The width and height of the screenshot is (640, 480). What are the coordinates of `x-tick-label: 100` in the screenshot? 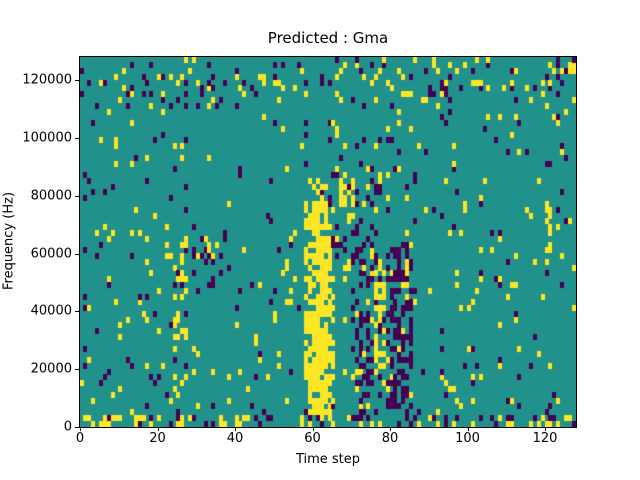 It's located at (467, 438).